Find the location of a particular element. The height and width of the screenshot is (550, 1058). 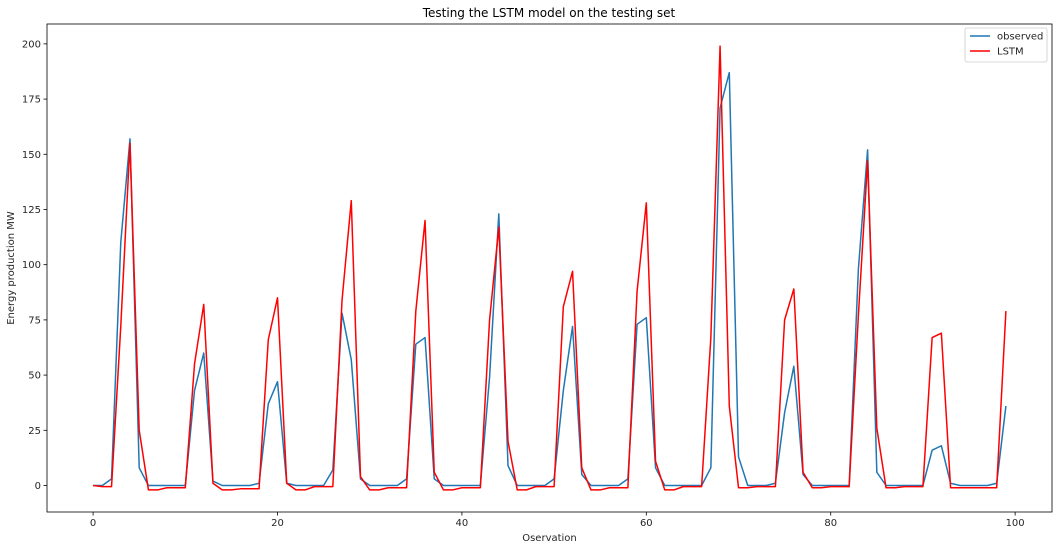

y-tick-label: 200 is located at coordinates (31, 44).